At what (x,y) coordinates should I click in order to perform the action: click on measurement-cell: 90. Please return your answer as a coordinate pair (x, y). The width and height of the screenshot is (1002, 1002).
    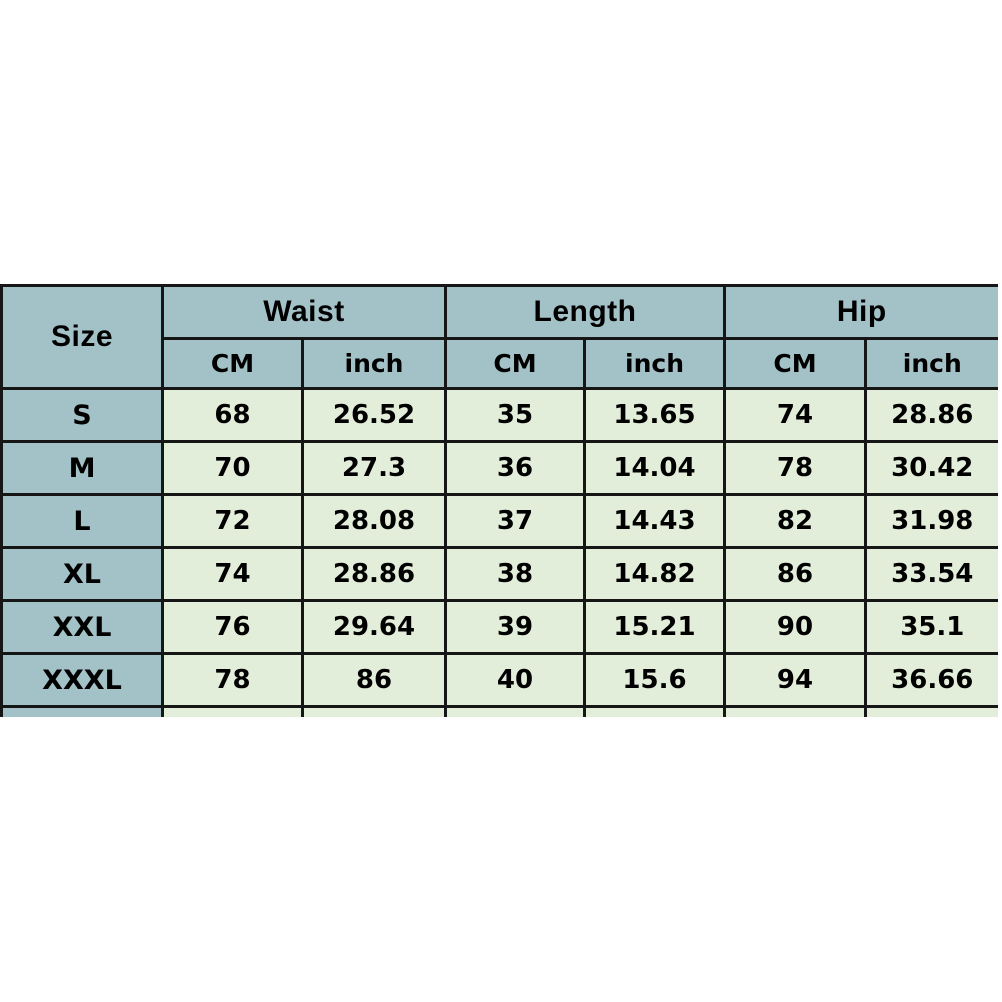
    Looking at the image, I should click on (795, 627).